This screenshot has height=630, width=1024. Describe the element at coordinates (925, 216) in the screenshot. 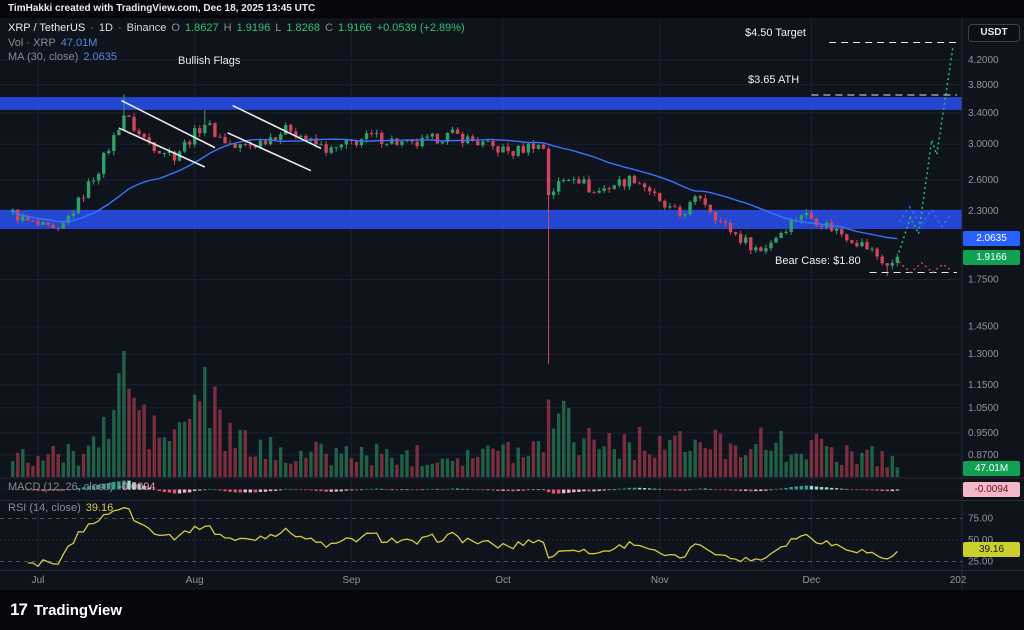

I see `band-path` at that location.